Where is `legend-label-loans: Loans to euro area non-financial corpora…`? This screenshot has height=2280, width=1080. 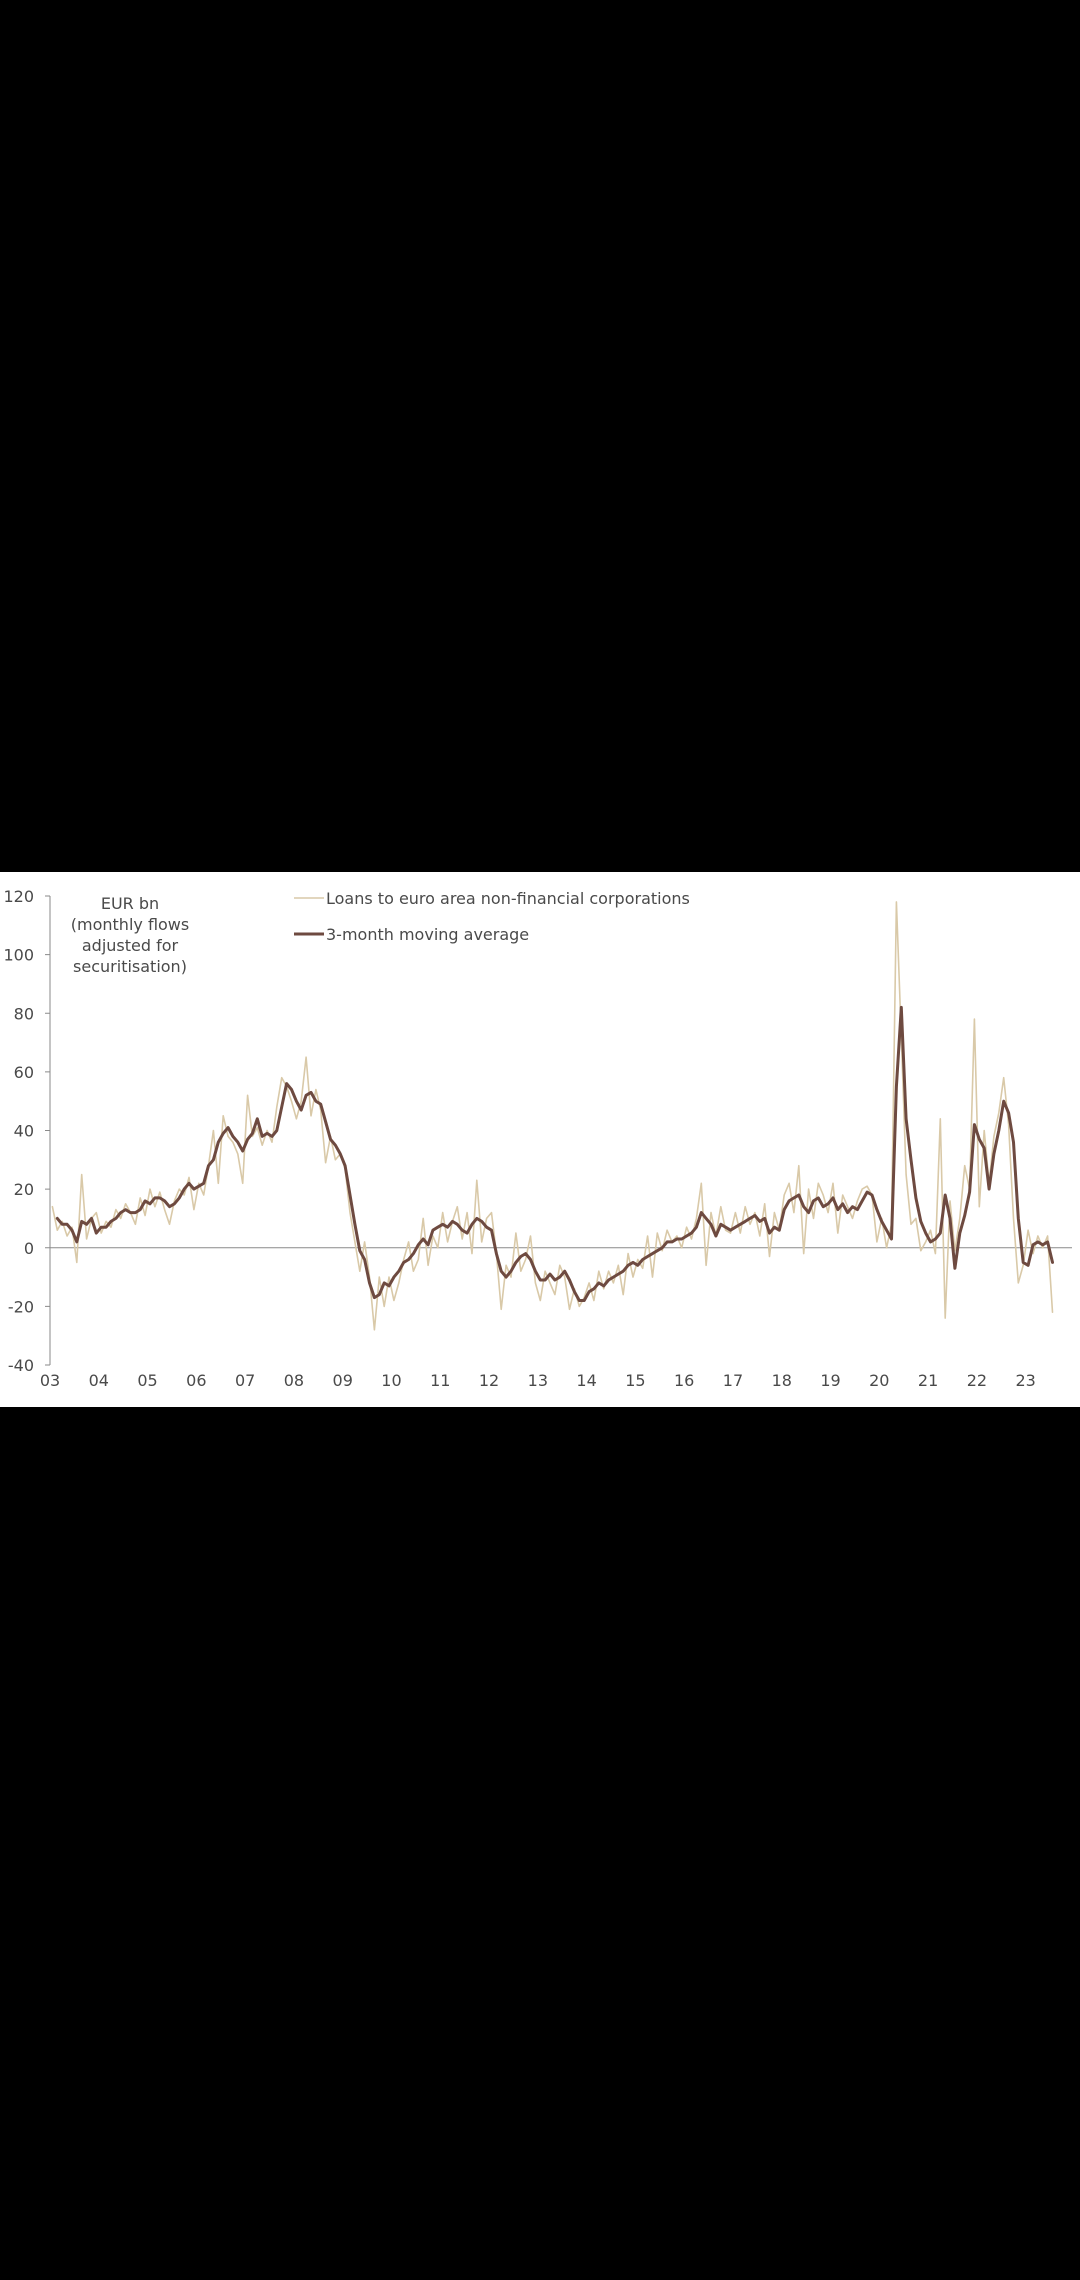 legend-label-loans: Loans to euro area non-financial corpora… is located at coordinates (508, 898).